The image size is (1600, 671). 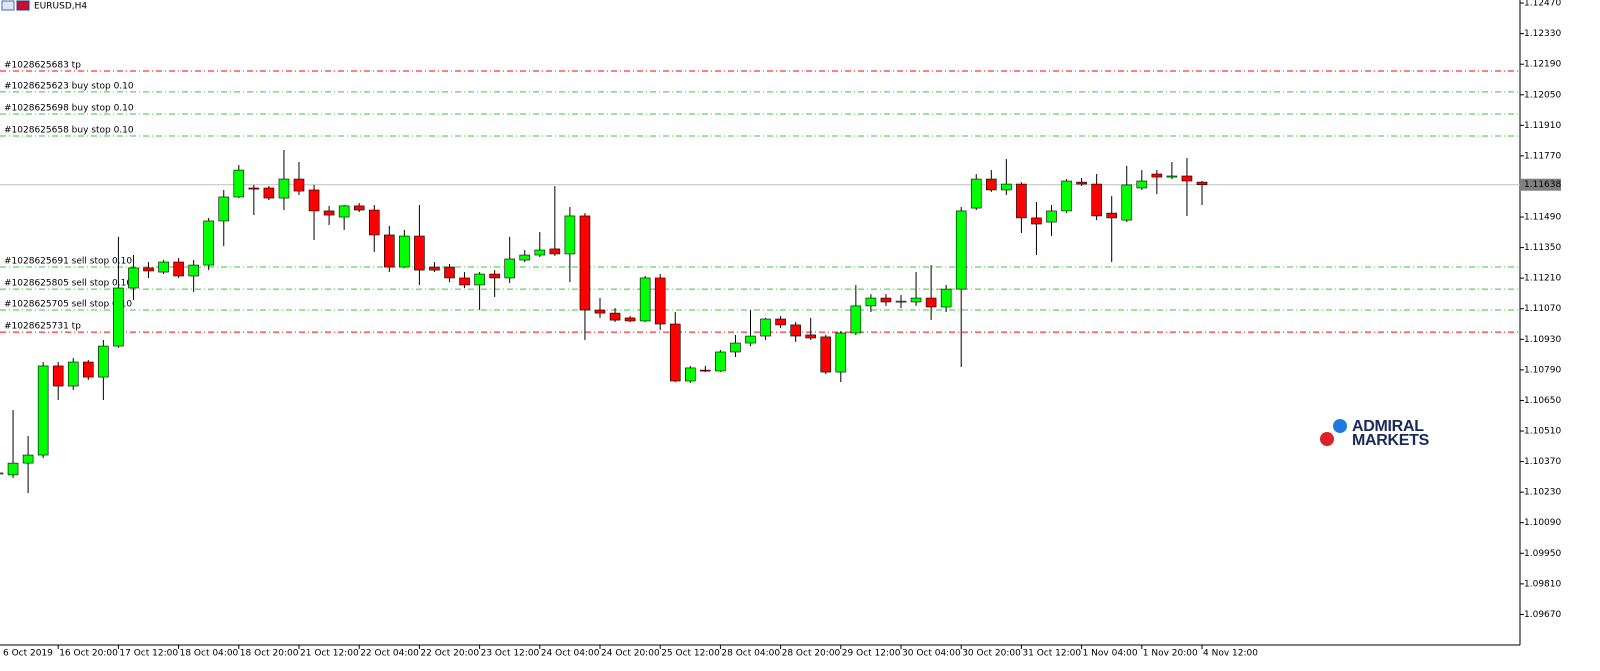 I want to click on symbol-icons, so click(x=15, y=5).